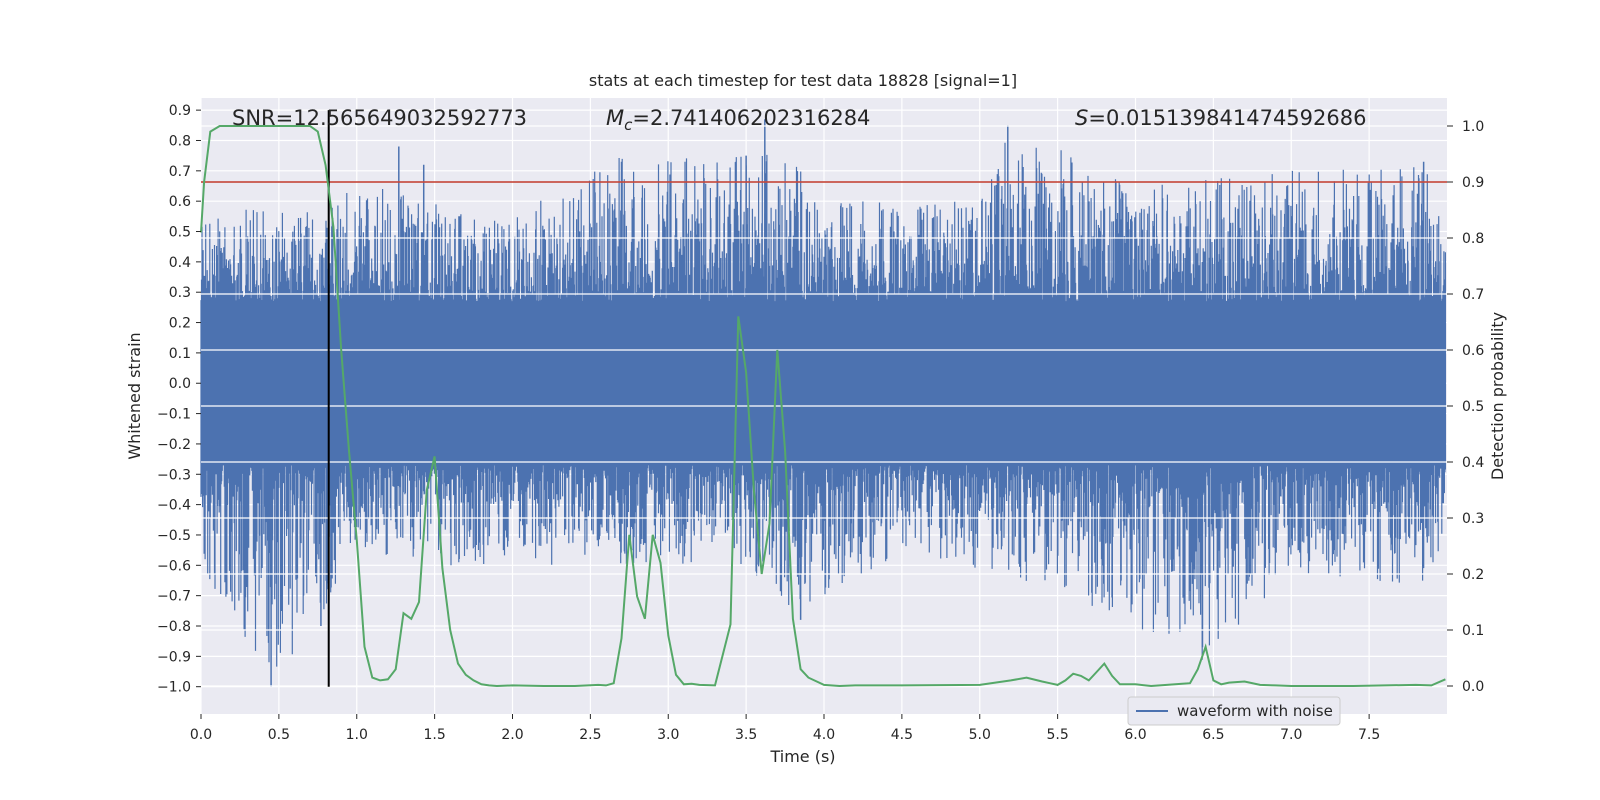 This screenshot has width=1600, height=800. Describe the element at coordinates (746, 735) in the screenshot. I see `x-tick-label: 3.5` at that location.